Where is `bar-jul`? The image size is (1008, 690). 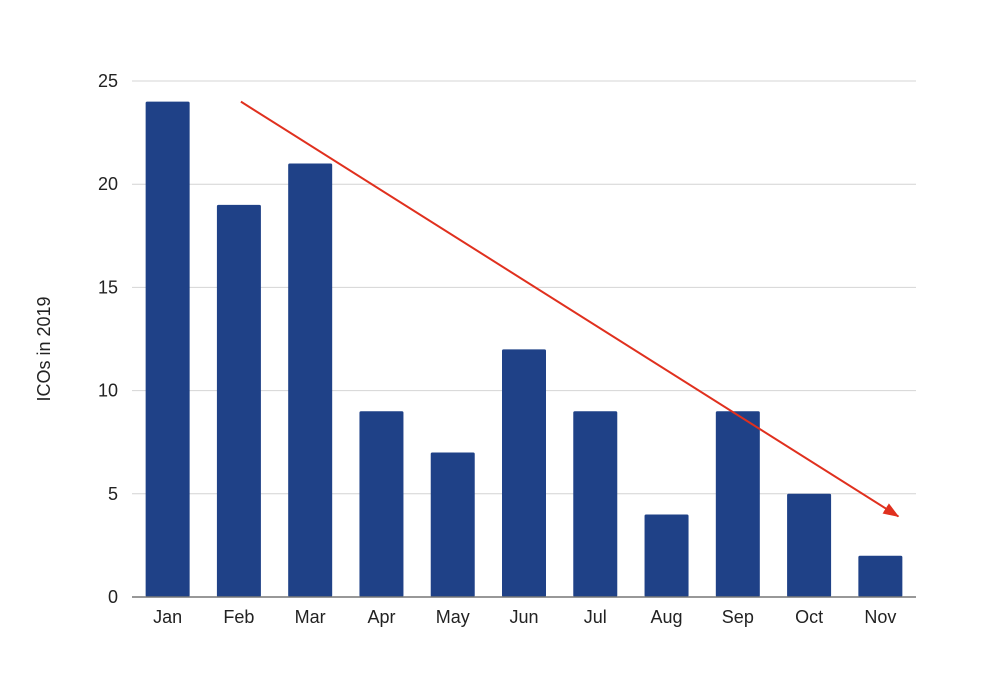 bar-jul is located at coordinates (595, 504).